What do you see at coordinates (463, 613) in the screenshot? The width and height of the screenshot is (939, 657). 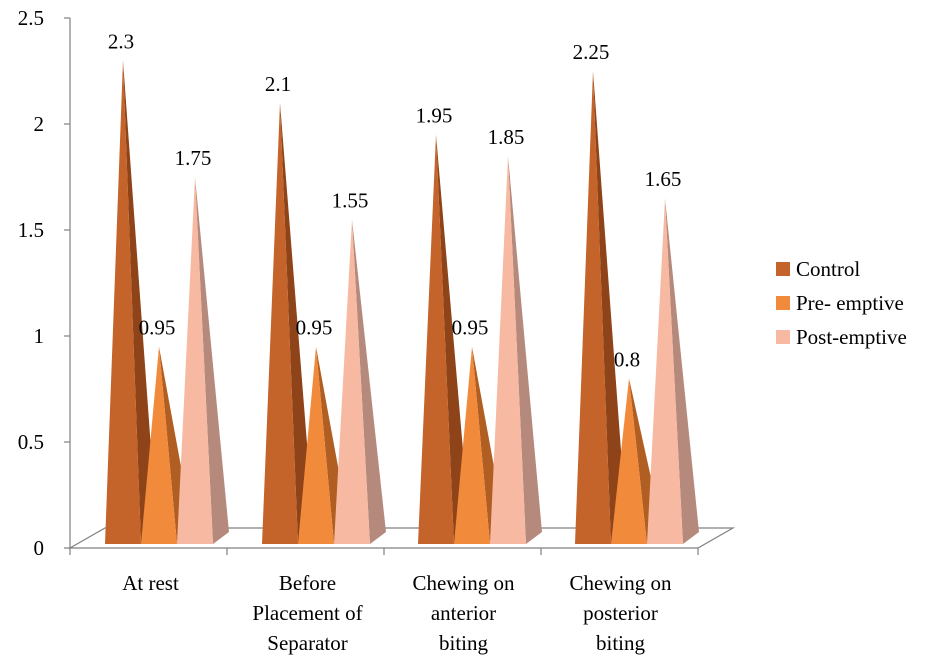 I see `x-tick-label: anterior` at bounding box center [463, 613].